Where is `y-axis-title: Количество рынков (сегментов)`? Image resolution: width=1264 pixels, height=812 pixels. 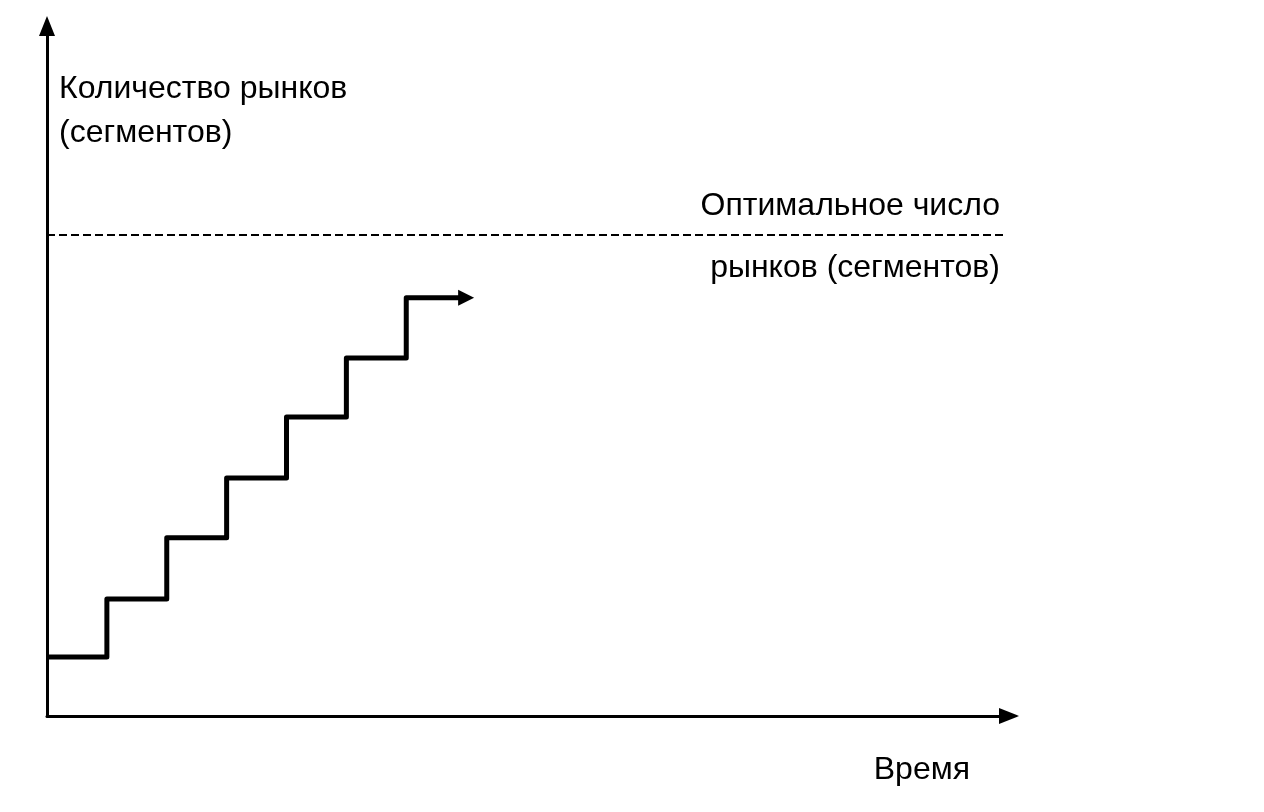 y-axis-title: Количество рынков (сегментов) is located at coordinates (203, 109).